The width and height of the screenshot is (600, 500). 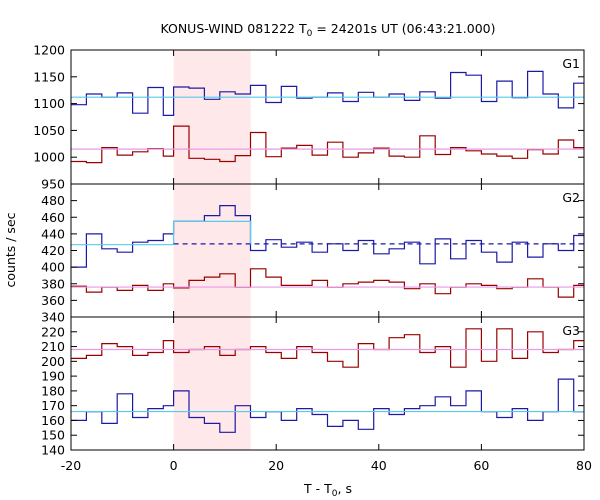 What do you see at coordinates (53, 283) in the screenshot?
I see `panel-g2-y-tick-label: 380` at bounding box center [53, 283].